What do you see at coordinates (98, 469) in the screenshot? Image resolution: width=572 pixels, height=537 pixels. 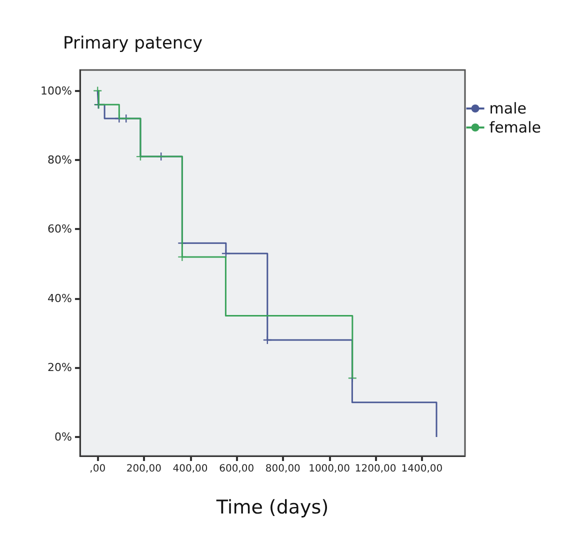 I see `x-tick-label: ,00` at bounding box center [98, 469].